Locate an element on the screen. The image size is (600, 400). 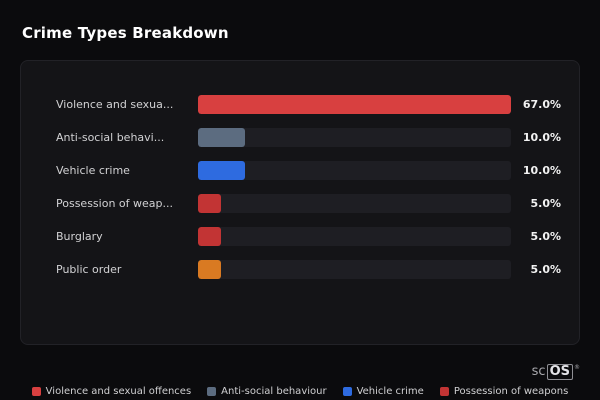
bar-fill-violence is located at coordinates (354, 104).